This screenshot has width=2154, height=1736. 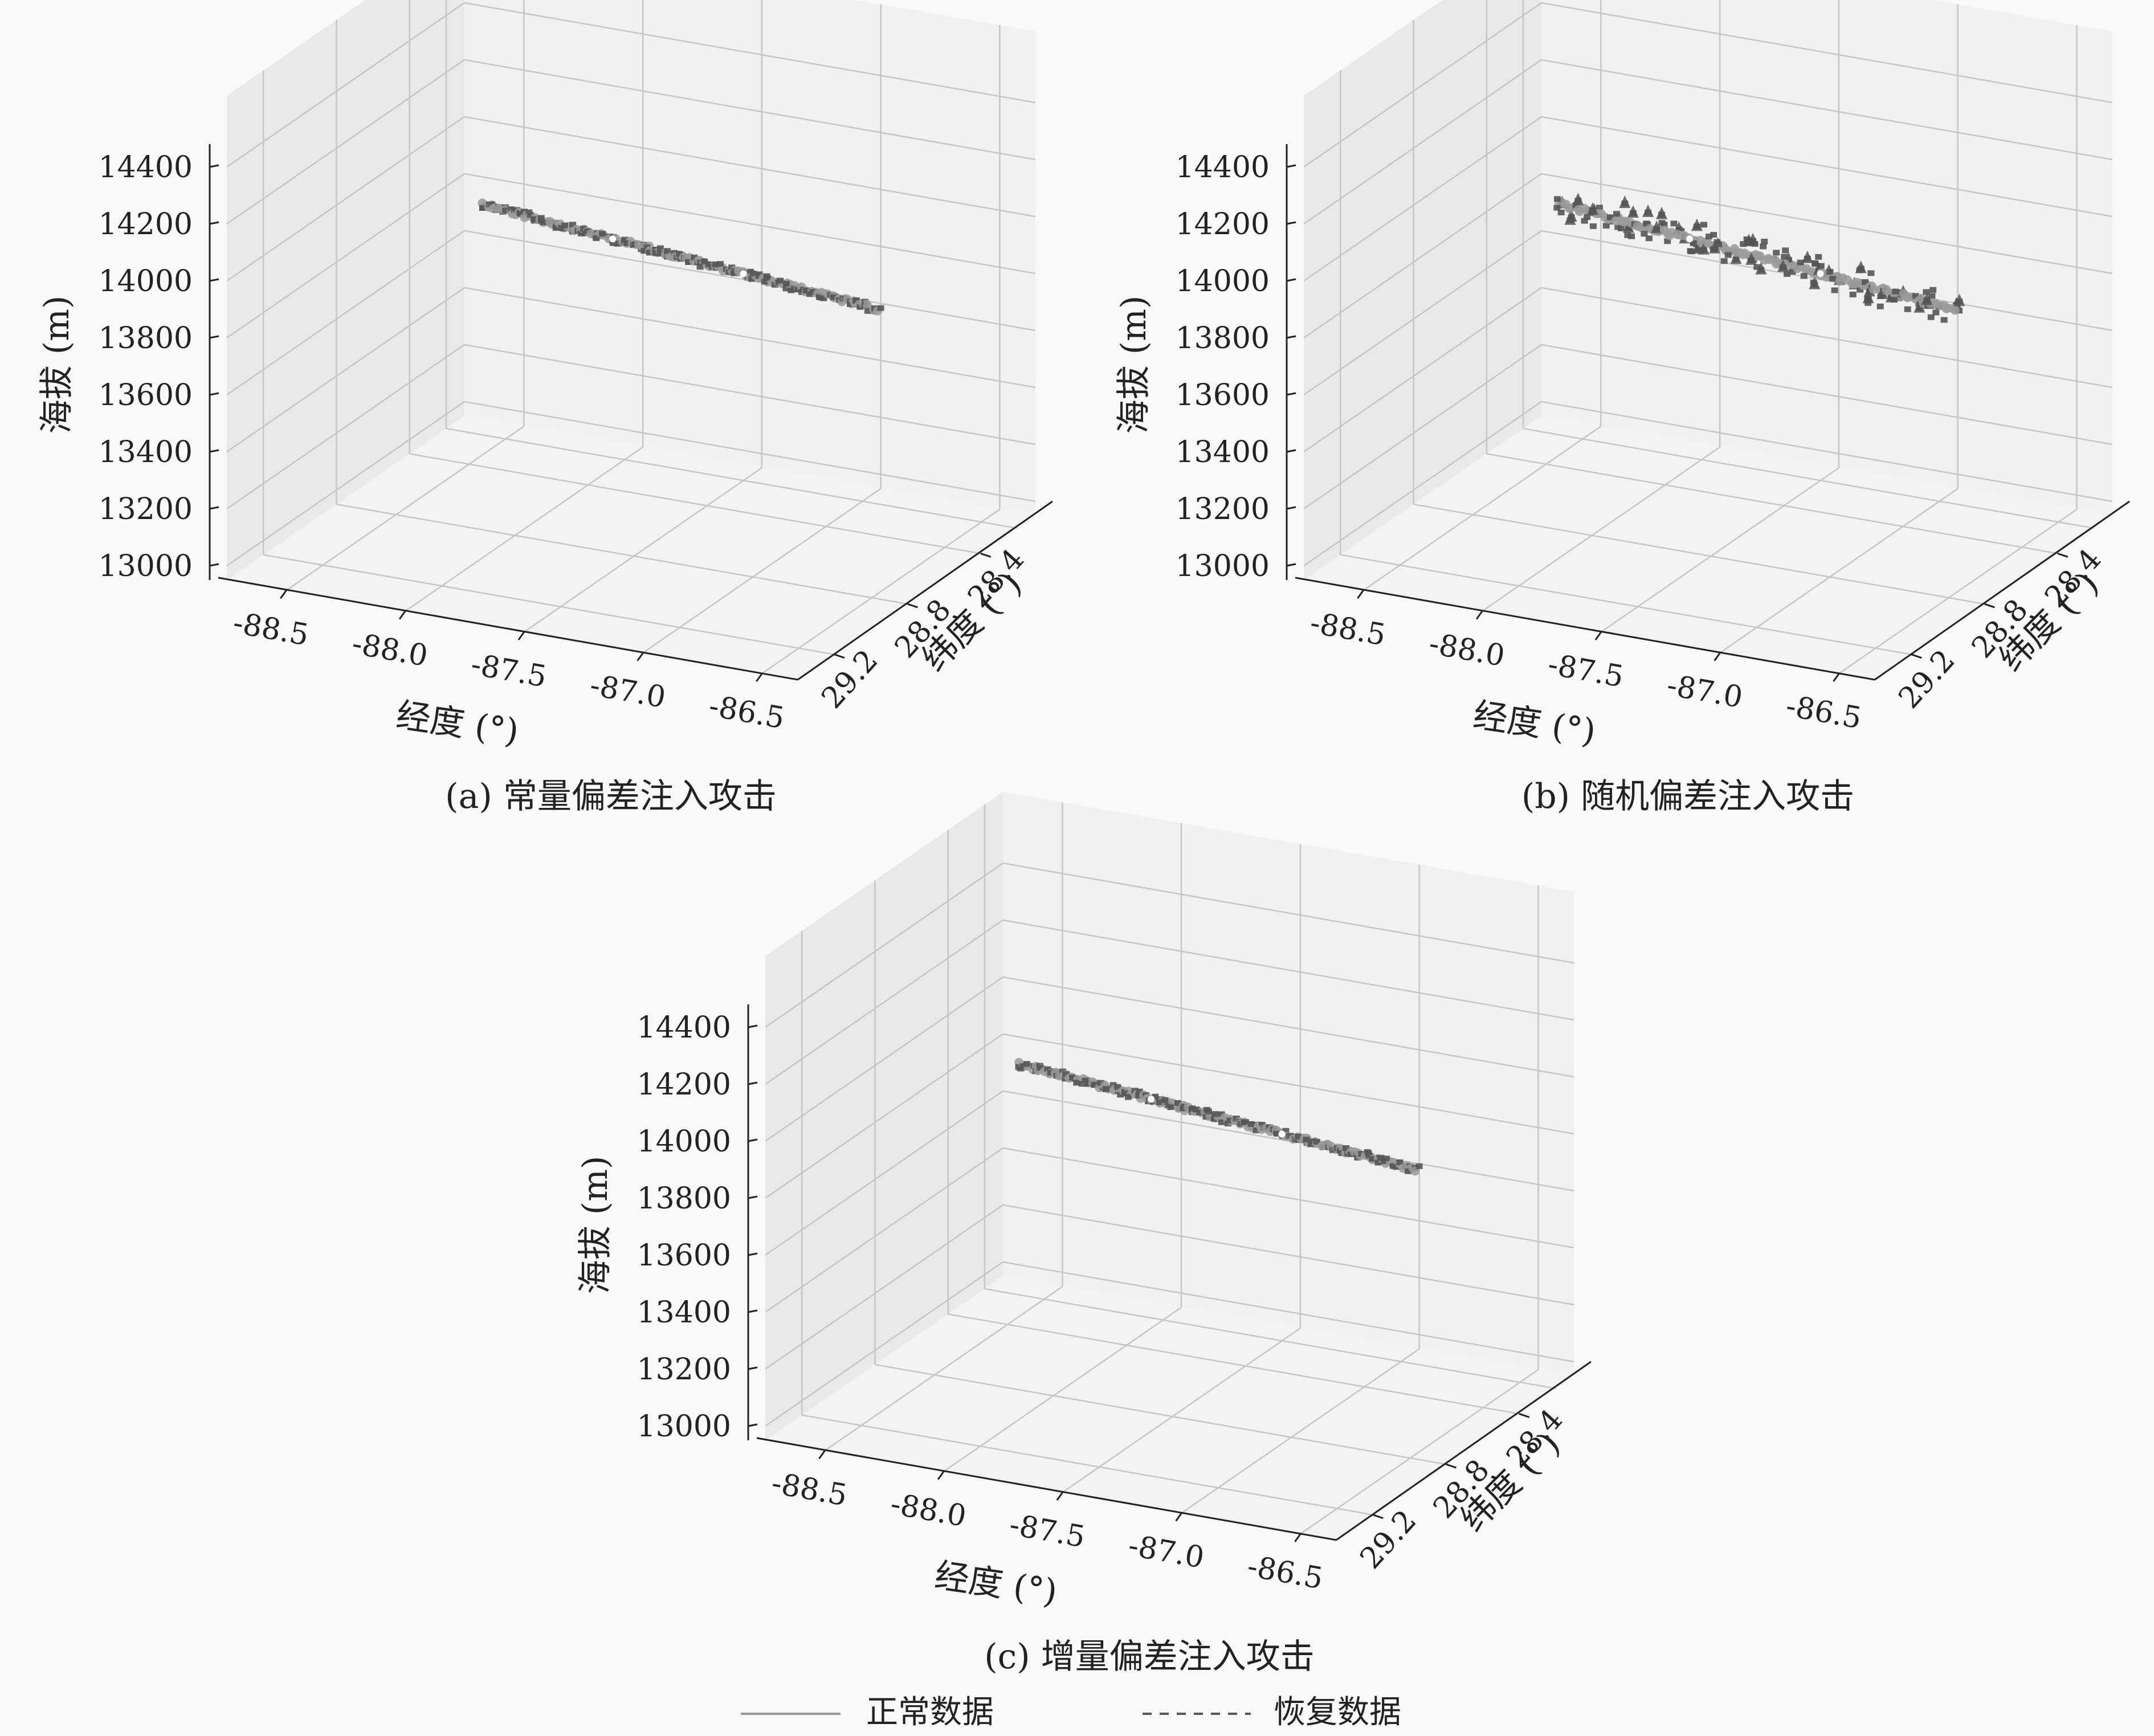 I want to click on z-tick-label: 13000, so click(x=684, y=1427).